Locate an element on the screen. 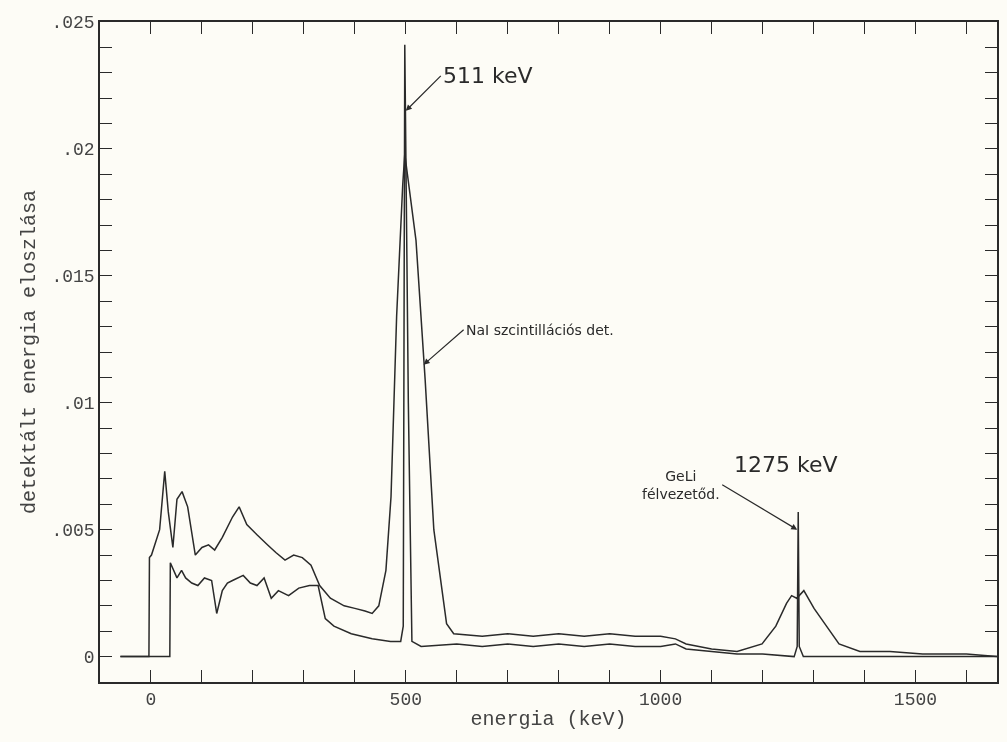 Image resolution: width=1007 pixels, height=742 pixels. x-tick-label: 500 is located at coordinates (405, 700).